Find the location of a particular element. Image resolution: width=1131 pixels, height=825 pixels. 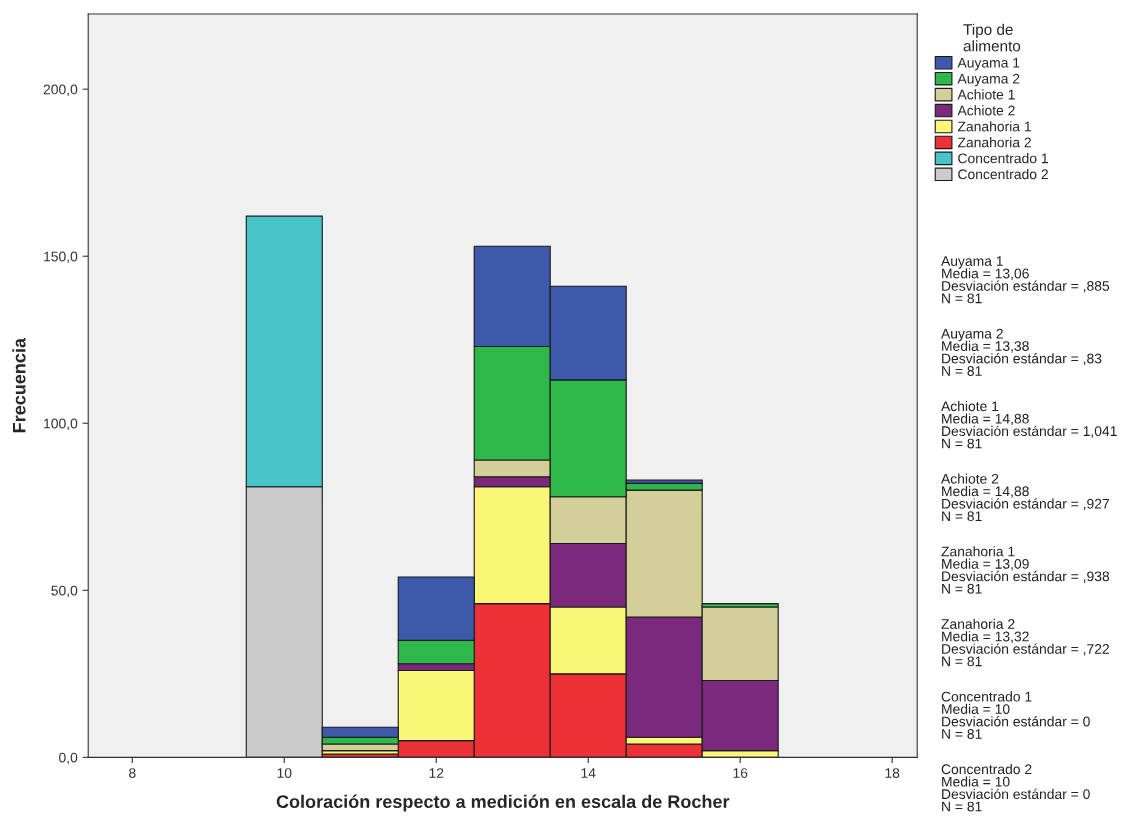

legend-label: Zanahoria 1 is located at coordinates (994, 126).